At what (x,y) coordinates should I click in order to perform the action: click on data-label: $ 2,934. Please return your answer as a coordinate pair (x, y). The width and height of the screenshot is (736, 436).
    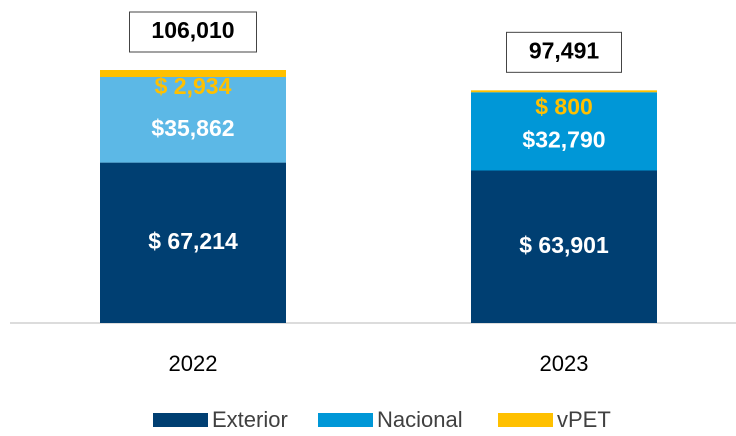
    Looking at the image, I should click on (193, 86).